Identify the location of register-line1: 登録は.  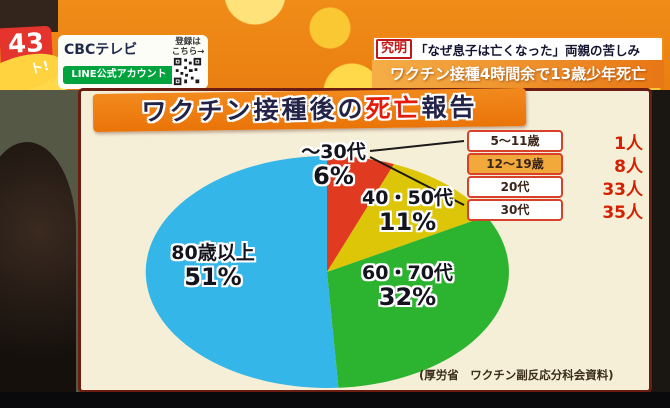
(188, 42).